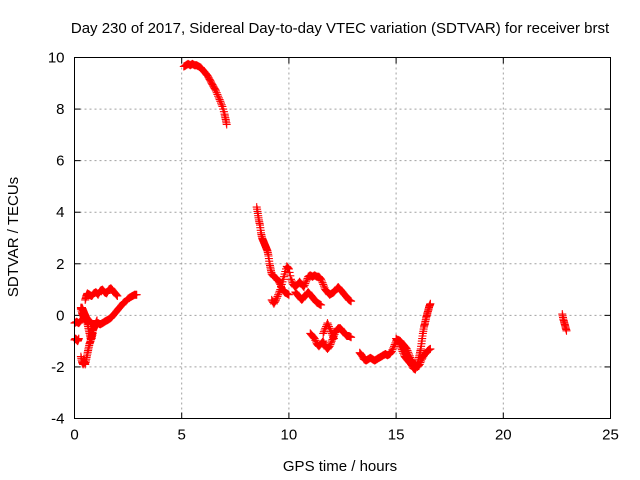 This screenshot has width=640, height=480. I want to click on y-tick-label: 8, so click(60, 109).